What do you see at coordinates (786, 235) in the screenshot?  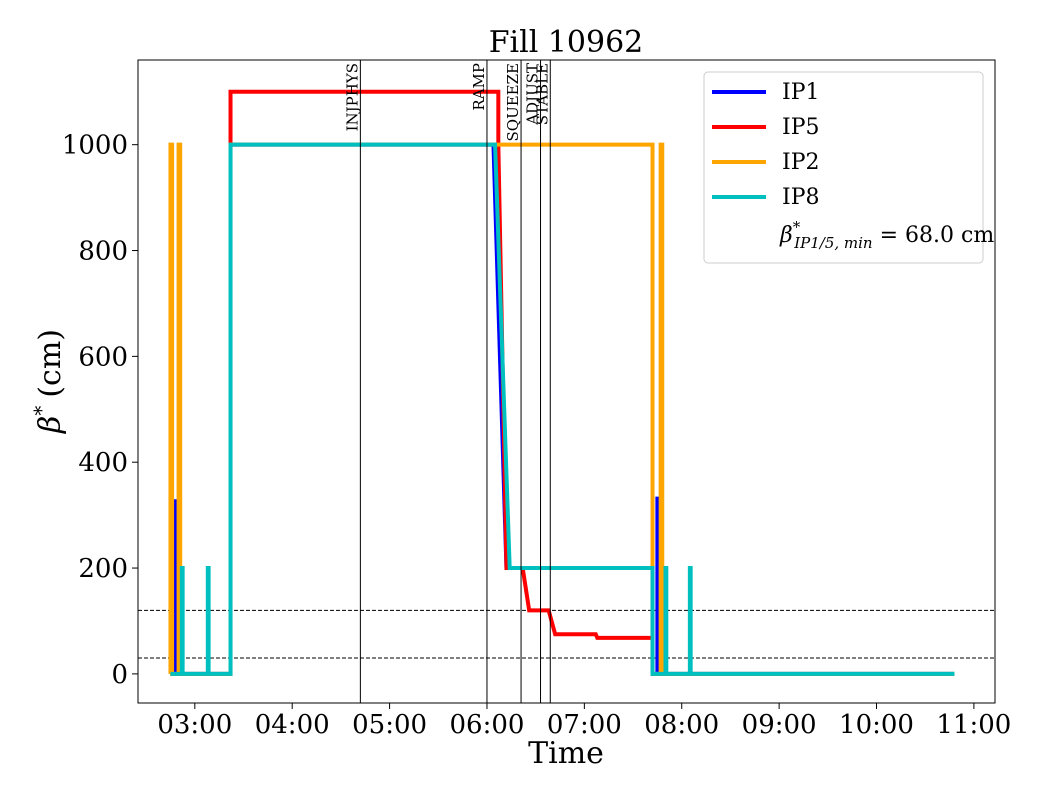 I see `legend-annotation-beta: β` at bounding box center [786, 235].